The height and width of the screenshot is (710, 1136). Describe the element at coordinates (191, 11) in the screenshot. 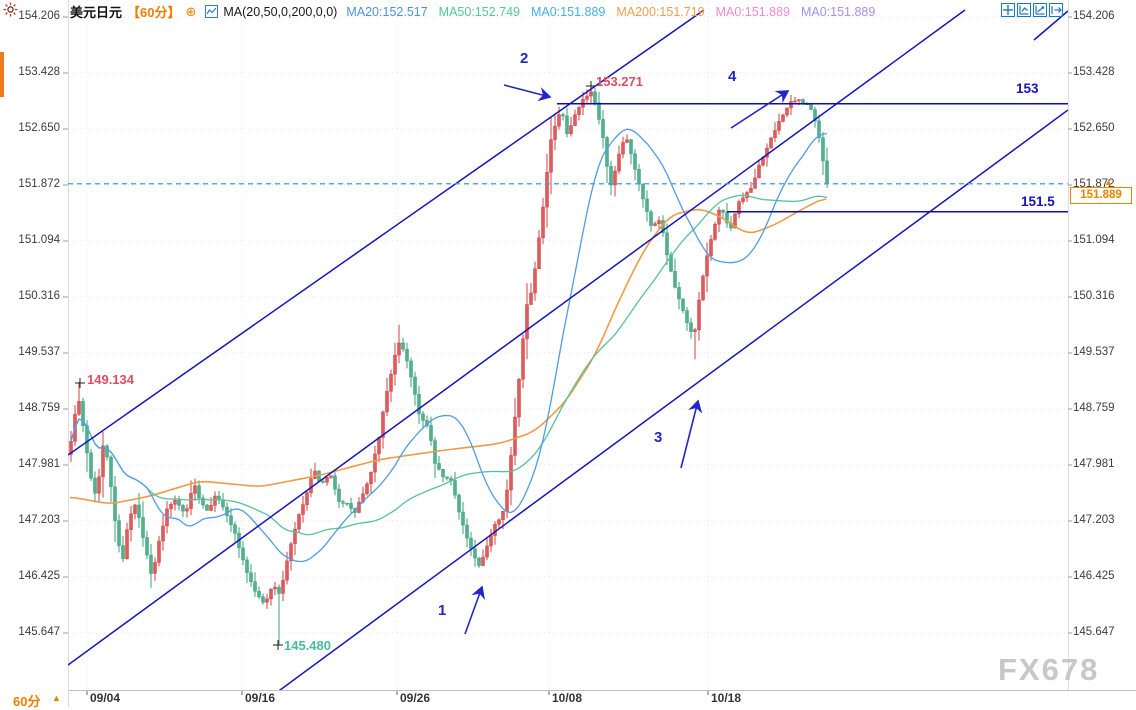

I see `link-plus-icon: ⊕` at that location.